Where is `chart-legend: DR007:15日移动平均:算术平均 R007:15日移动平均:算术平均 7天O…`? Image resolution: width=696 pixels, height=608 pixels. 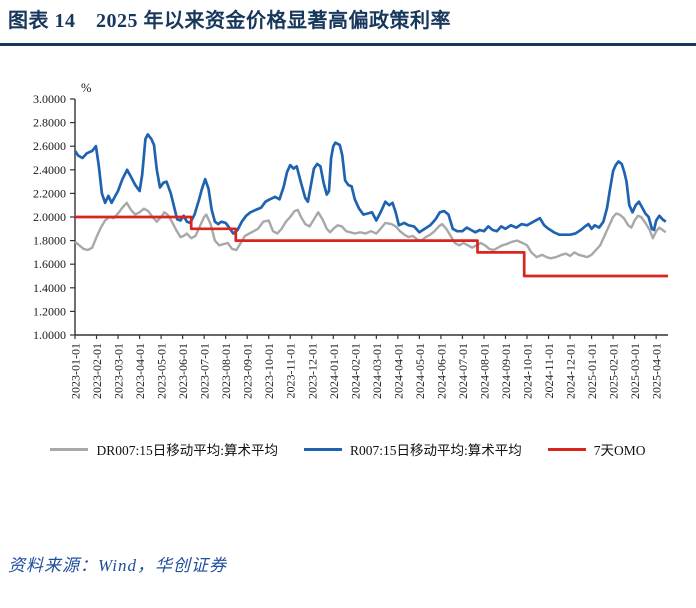
chart-legend: DR007:15日移动平均:算术平均 R007:15日移动平均:算术平均 7天O… is located at coordinates (348, 449).